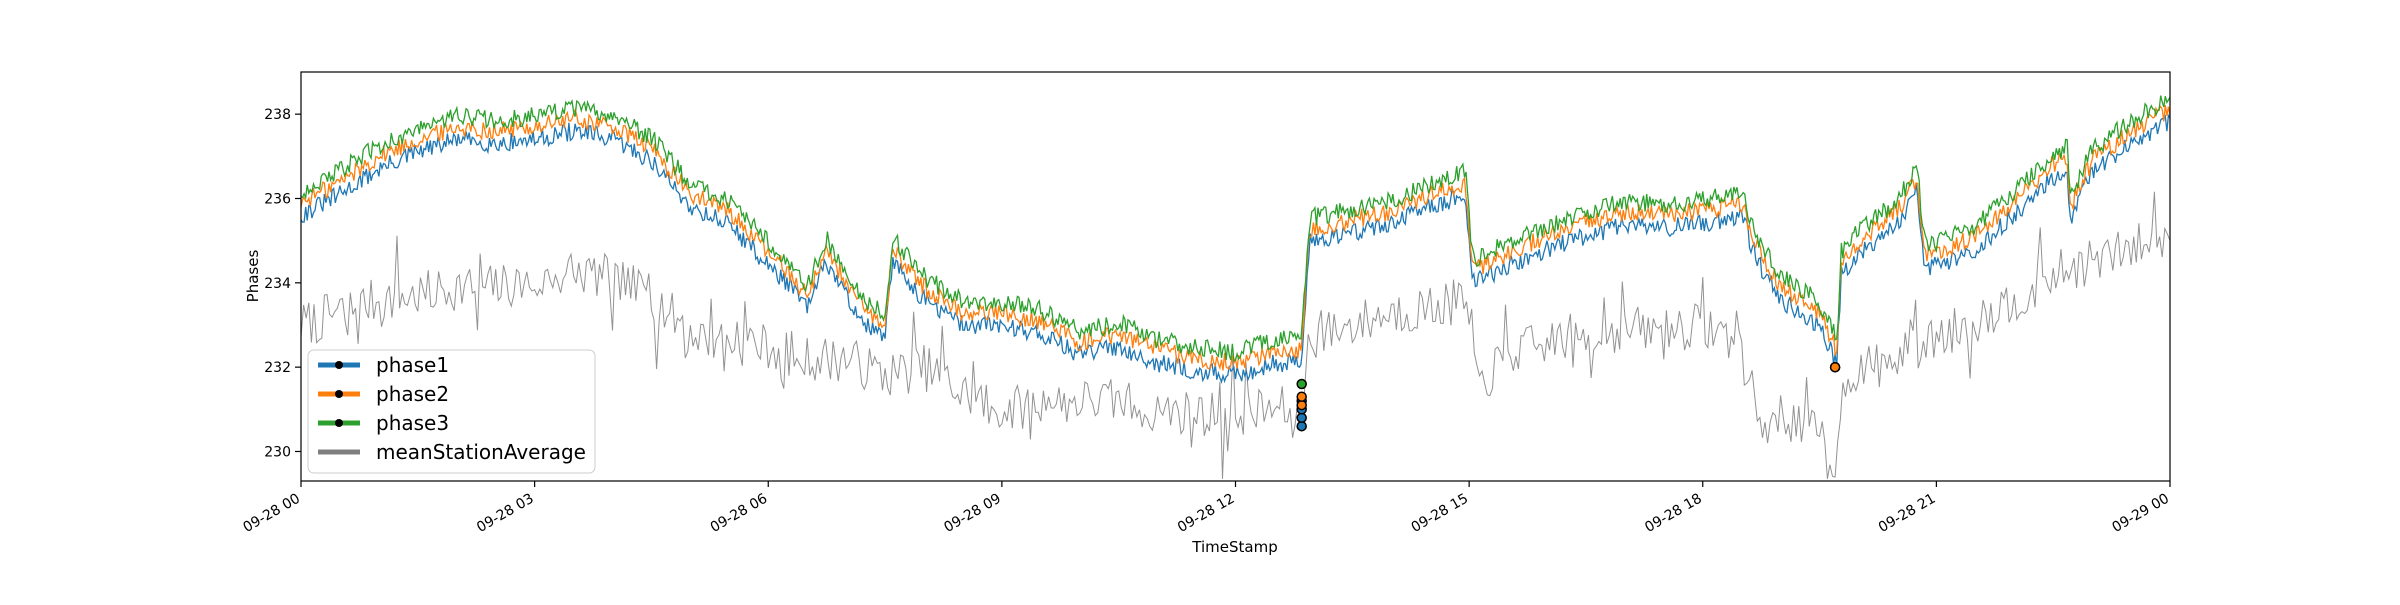 The image size is (2400, 605). I want to click on x-tick-label: 09-28 03, so click(505, 513).